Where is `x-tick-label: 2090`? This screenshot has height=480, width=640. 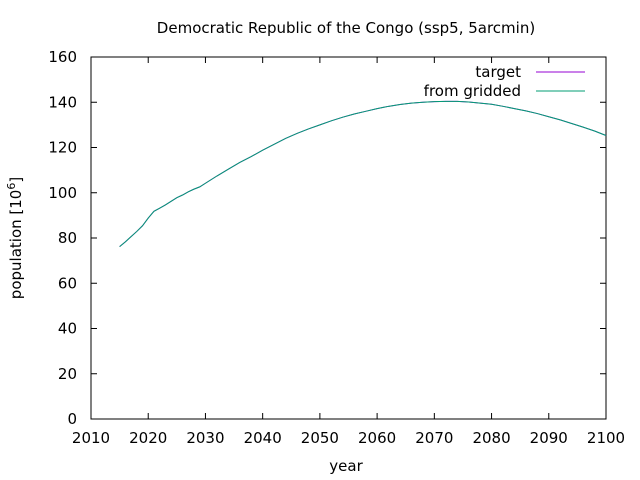 x-tick-label: 2090 is located at coordinates (549, 438).